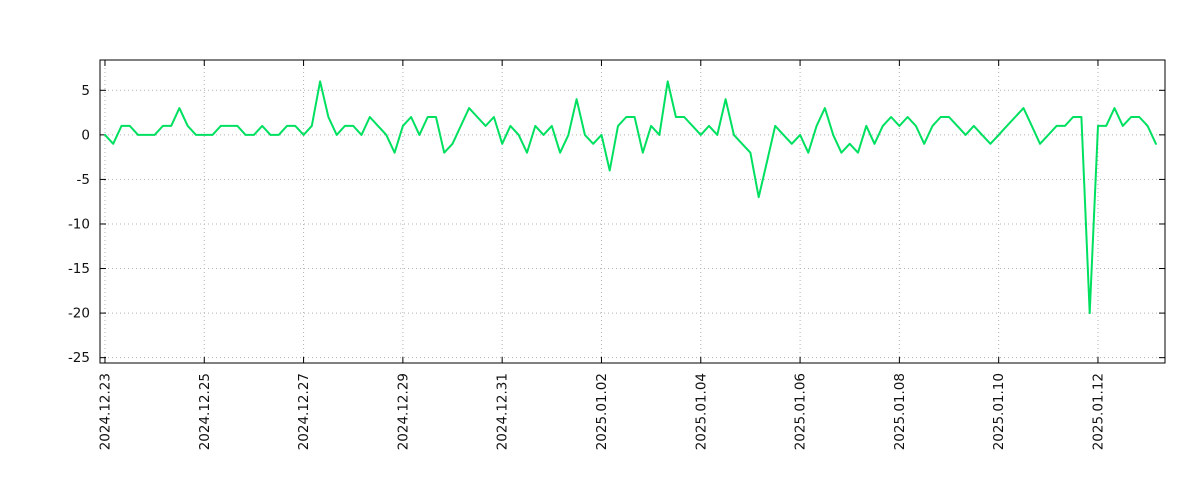 The image size is (1200, 500). Describe the element at coordinates (503, 411) in the screenshot. I see `x-tick-label: 2024.12.31` at that location.